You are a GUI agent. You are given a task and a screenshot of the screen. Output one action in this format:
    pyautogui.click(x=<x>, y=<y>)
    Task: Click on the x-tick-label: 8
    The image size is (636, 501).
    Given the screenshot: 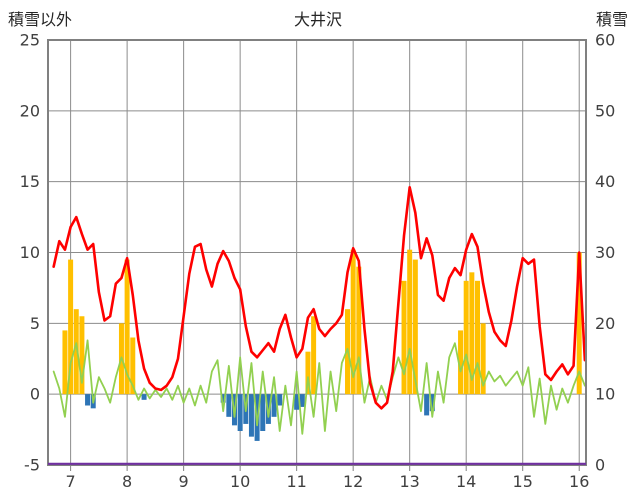 What is the action you would take?
    pyautogui.click(x=127, y=481)
    